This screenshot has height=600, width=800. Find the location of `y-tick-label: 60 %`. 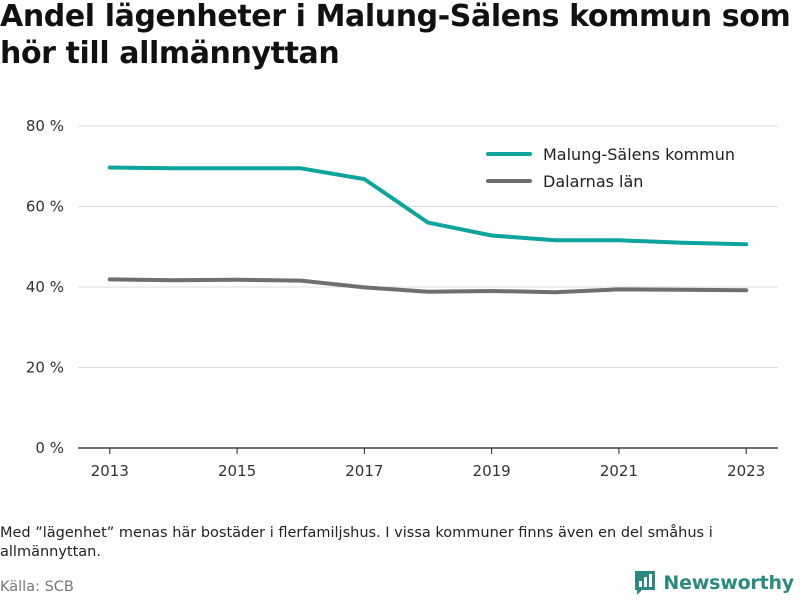

y-tick-label: 60 % is located at coordinates (45, 207).